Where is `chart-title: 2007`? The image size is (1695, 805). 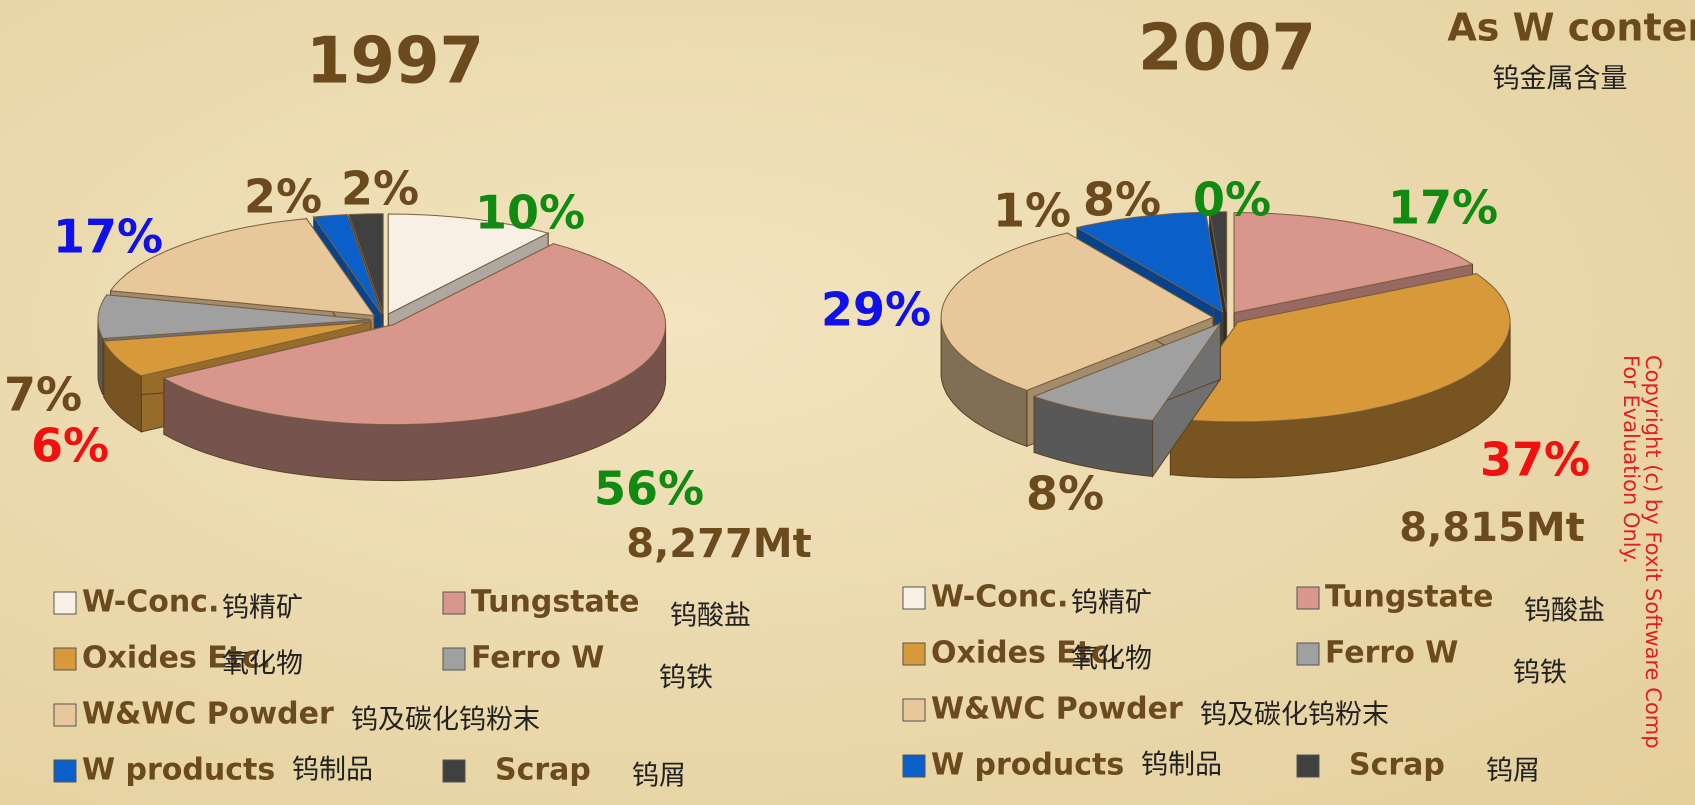
chart-title: 2007 is located at coordinates (1227, 49).